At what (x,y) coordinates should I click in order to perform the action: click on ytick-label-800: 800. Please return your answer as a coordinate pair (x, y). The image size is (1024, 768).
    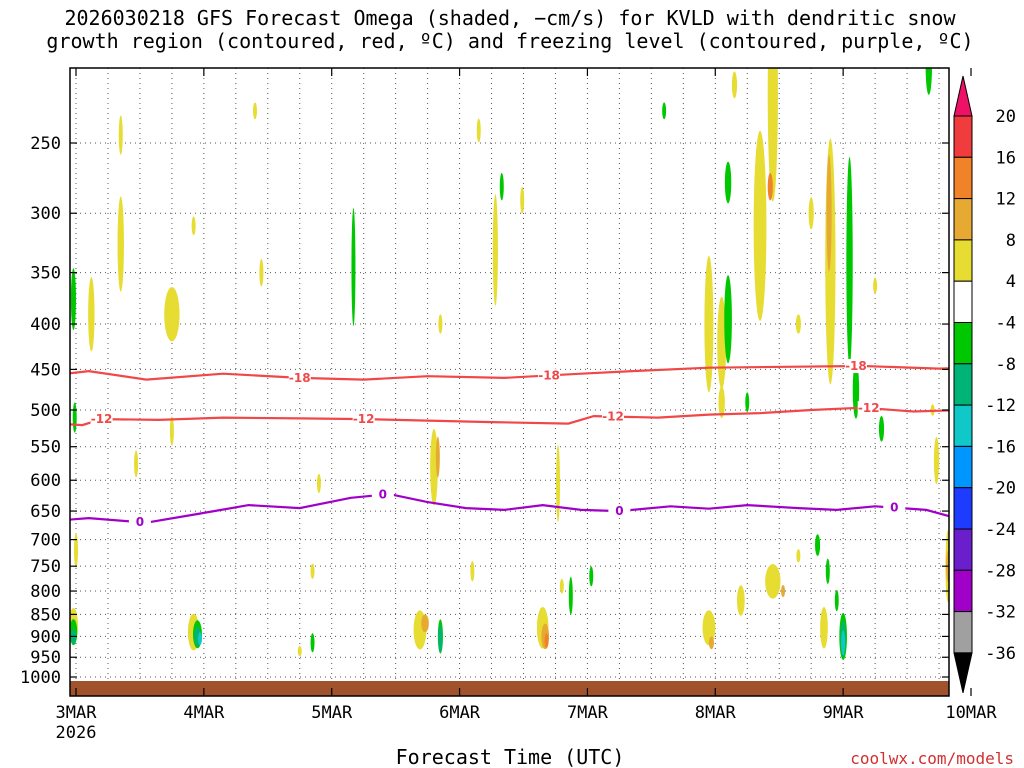
    Looking at the image, I should click on (45, 592).